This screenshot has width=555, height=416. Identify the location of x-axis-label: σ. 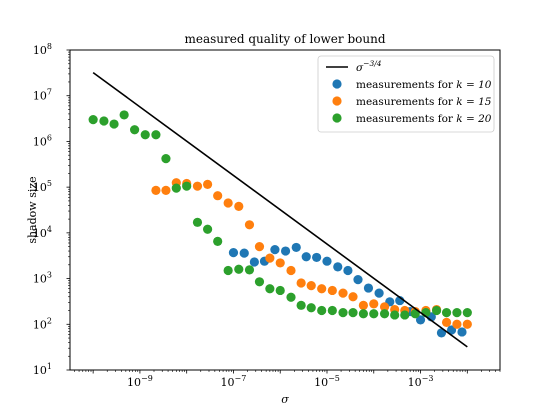
(285, 399).